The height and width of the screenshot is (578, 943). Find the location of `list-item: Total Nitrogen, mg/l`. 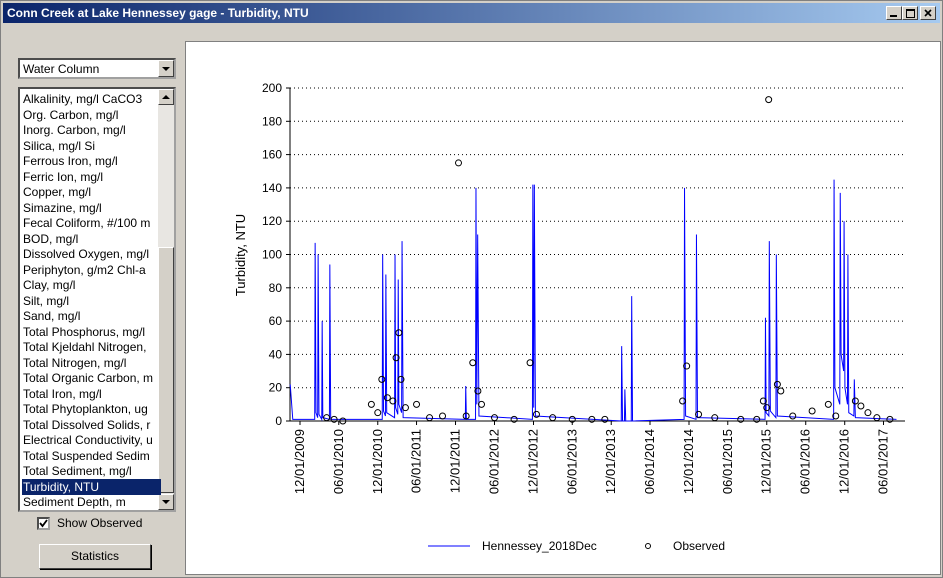

list-item: Total Nitrogen, mg/l is located at coordinates (75, 362).